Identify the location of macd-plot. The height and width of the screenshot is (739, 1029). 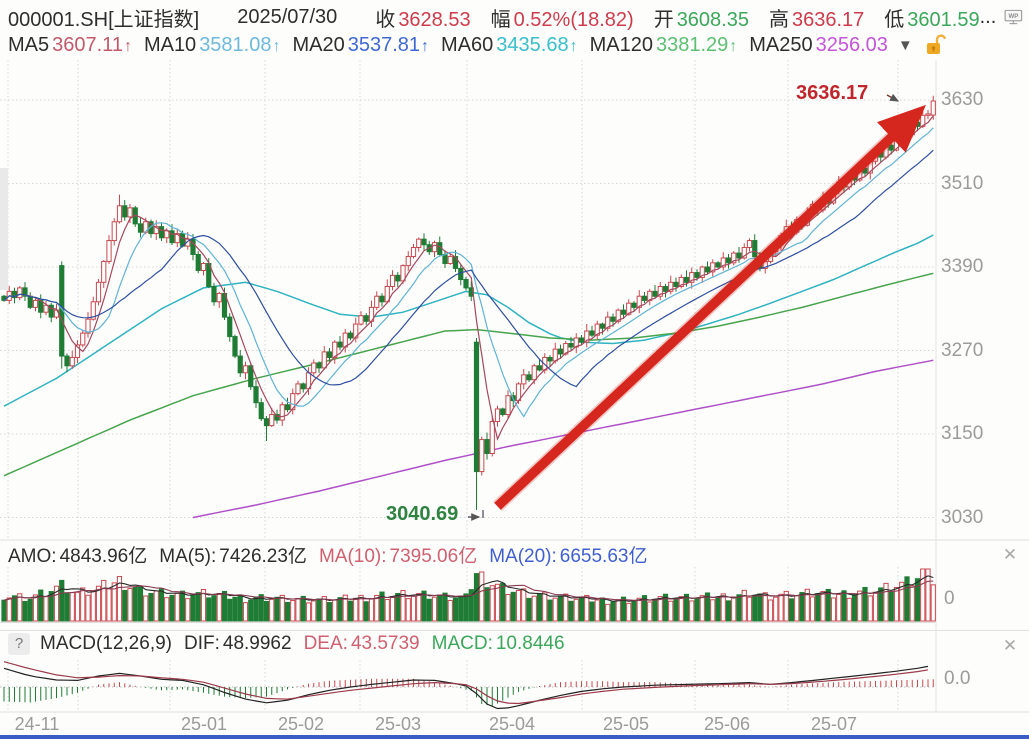
(468, 685).